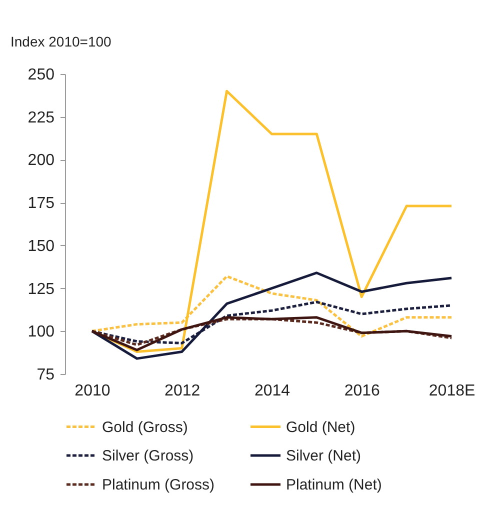  Describe the element at coordinates (321, 427) in the screenshot. I see `legend-label: Gold (Net)` at that location.